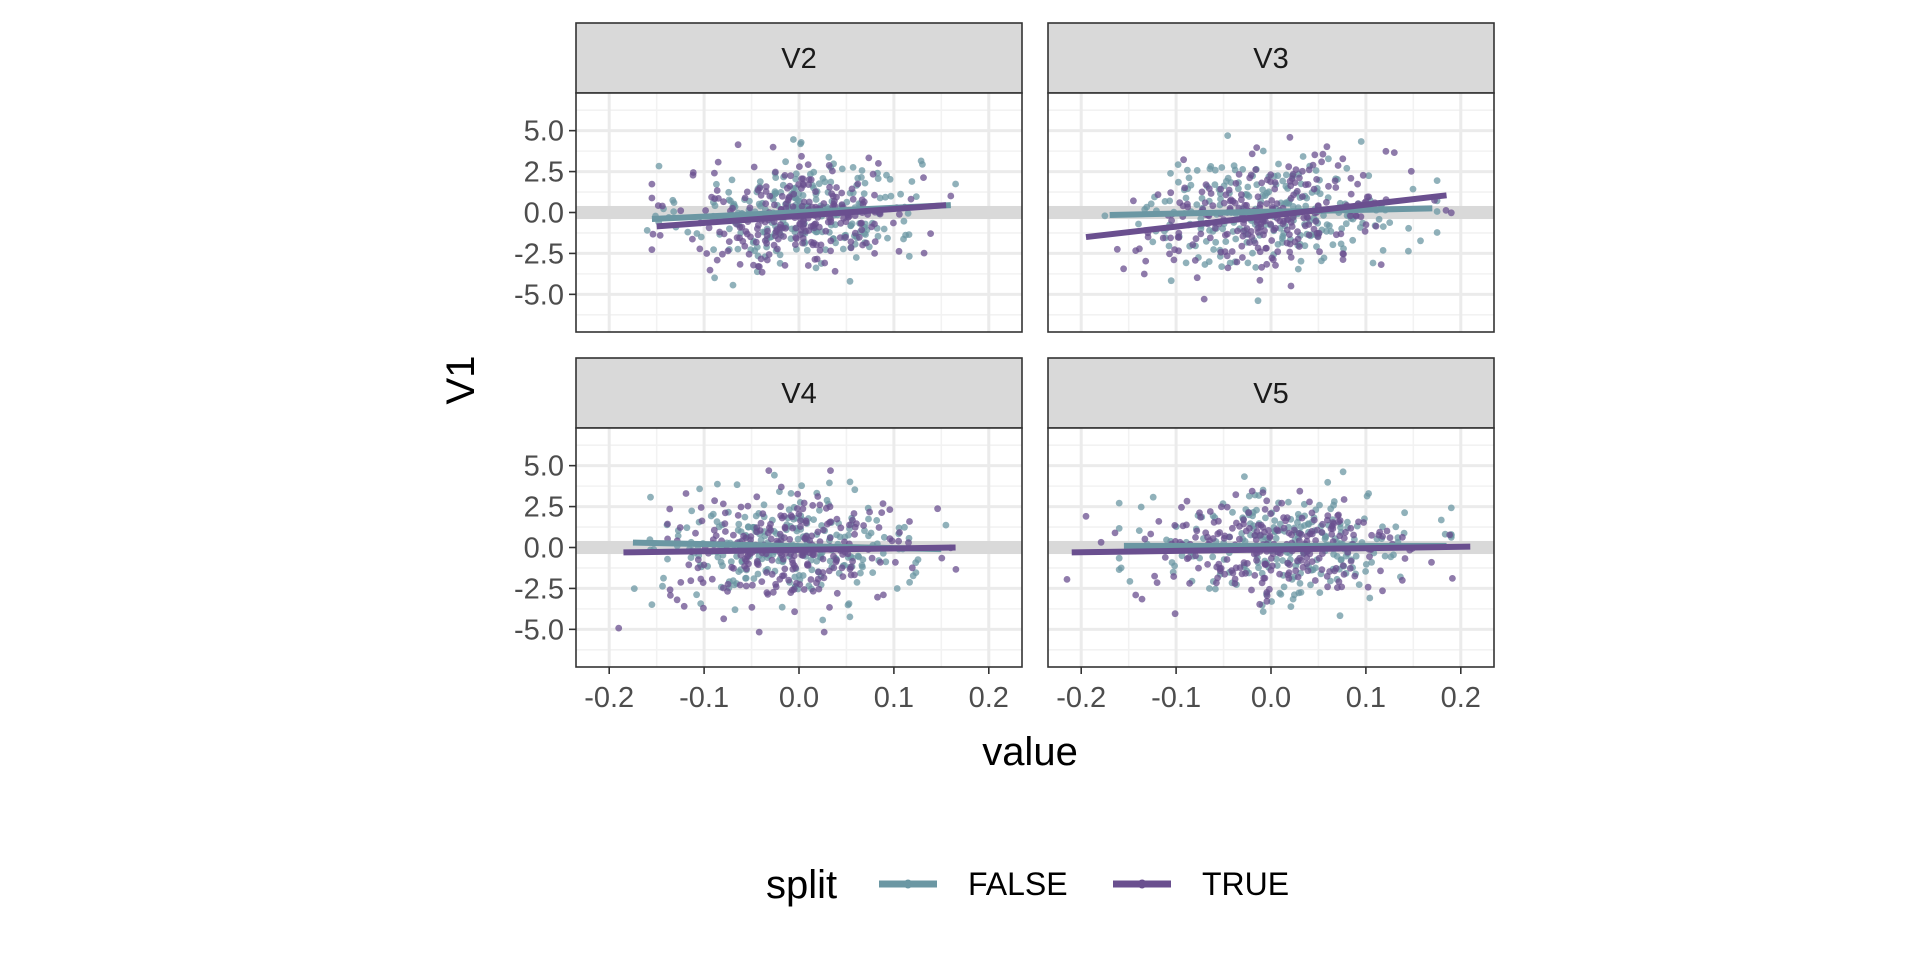  I want to click on legend-label-false: FALSE, so click(1018, 884).